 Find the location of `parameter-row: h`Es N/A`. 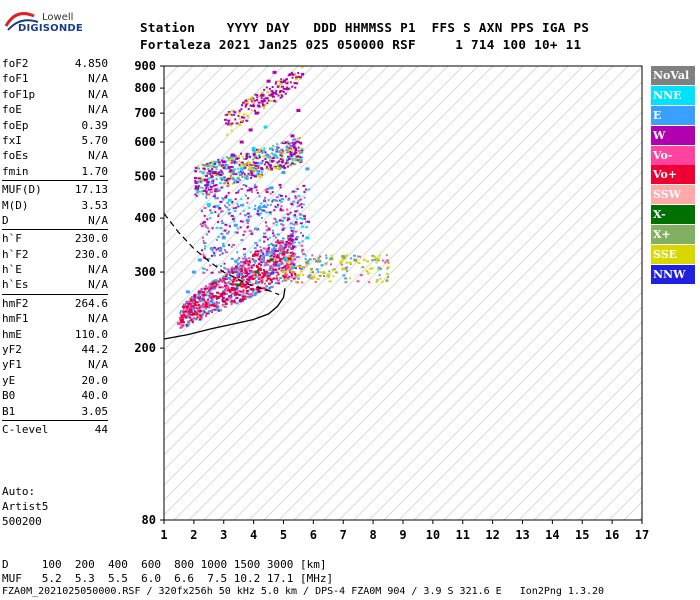

parameter-row: h`Es N/A is located at coordinates (55, 284).